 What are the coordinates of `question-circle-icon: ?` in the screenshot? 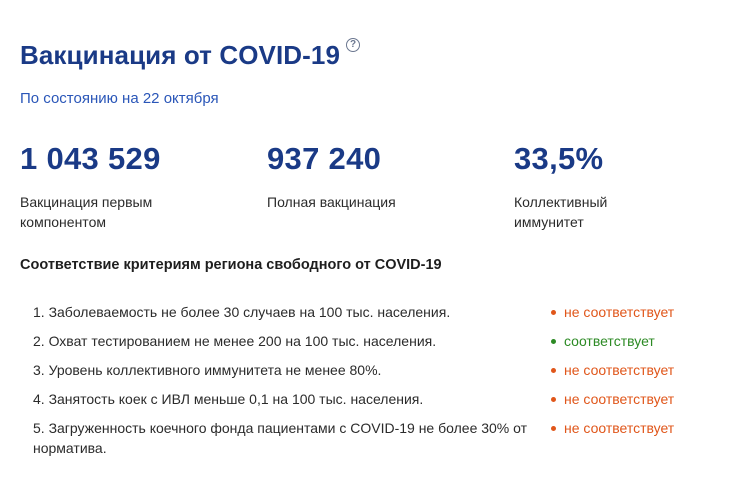 It's located at (353, 45).